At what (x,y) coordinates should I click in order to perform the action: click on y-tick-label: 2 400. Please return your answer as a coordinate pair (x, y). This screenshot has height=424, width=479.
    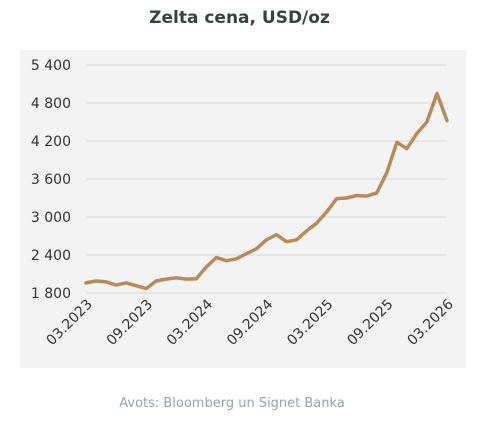
    Looking at the image, I should click on (51, 256).